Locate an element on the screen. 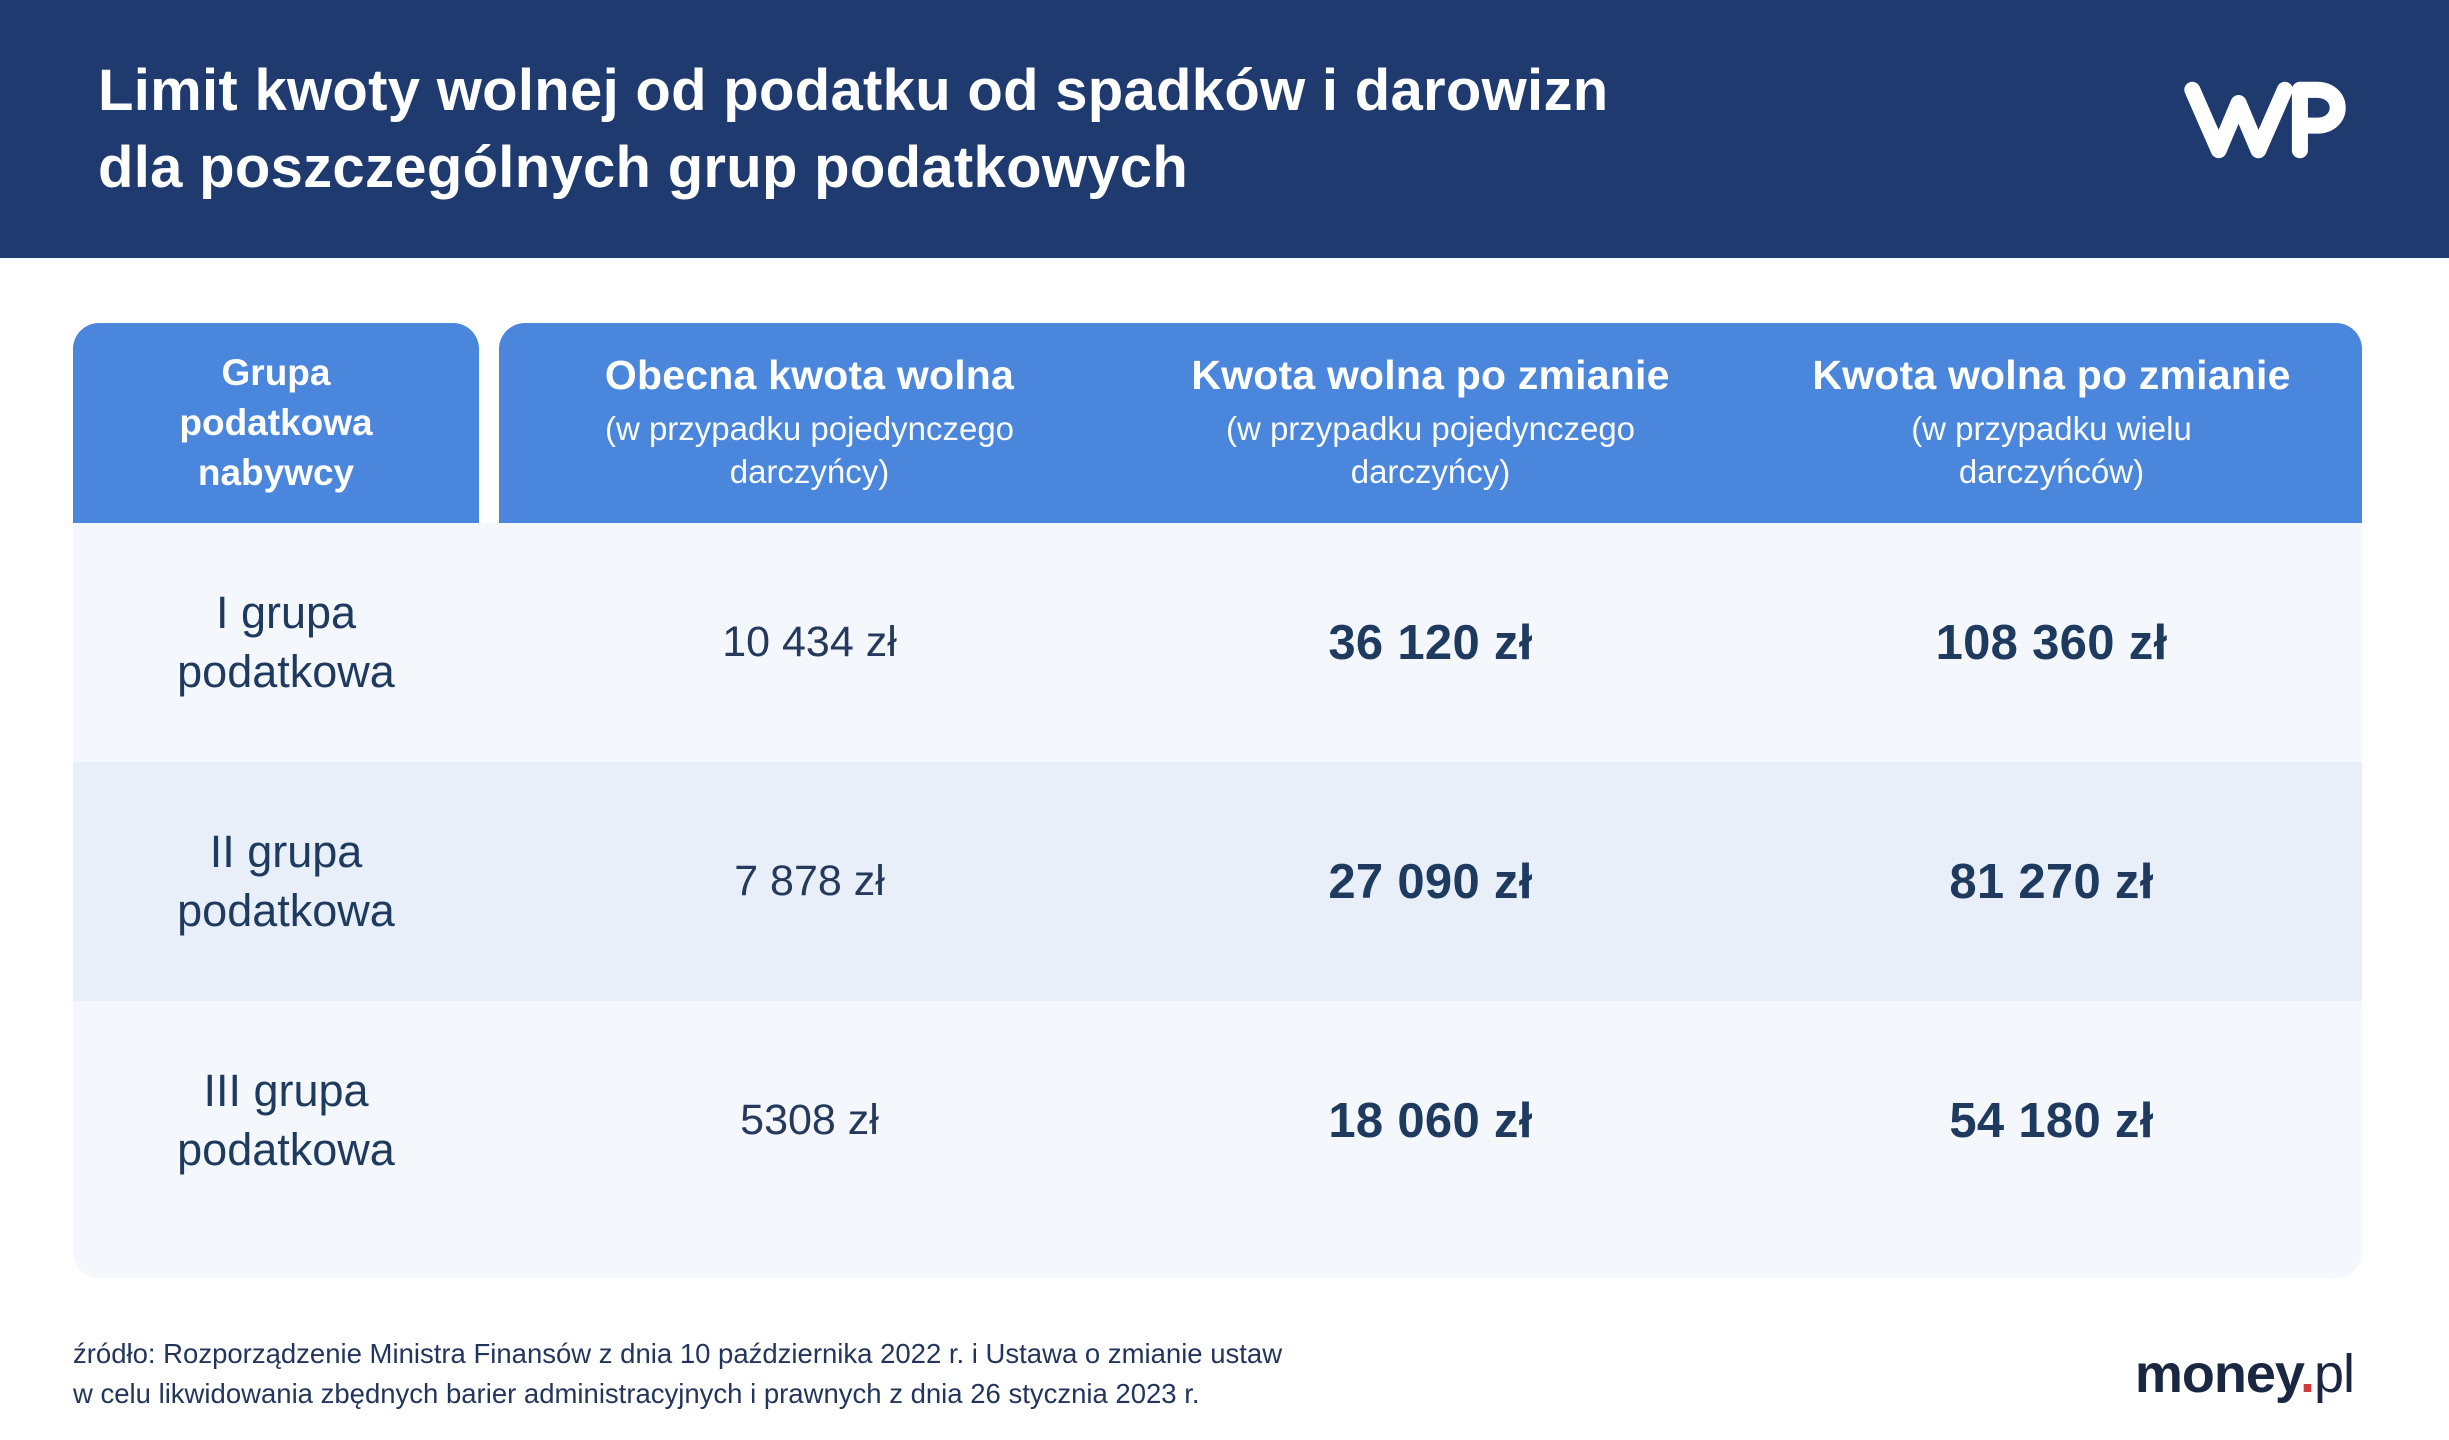 The image size is (2449, 1440). value-current: 7 878 zł is located at coordinates (809, 881).